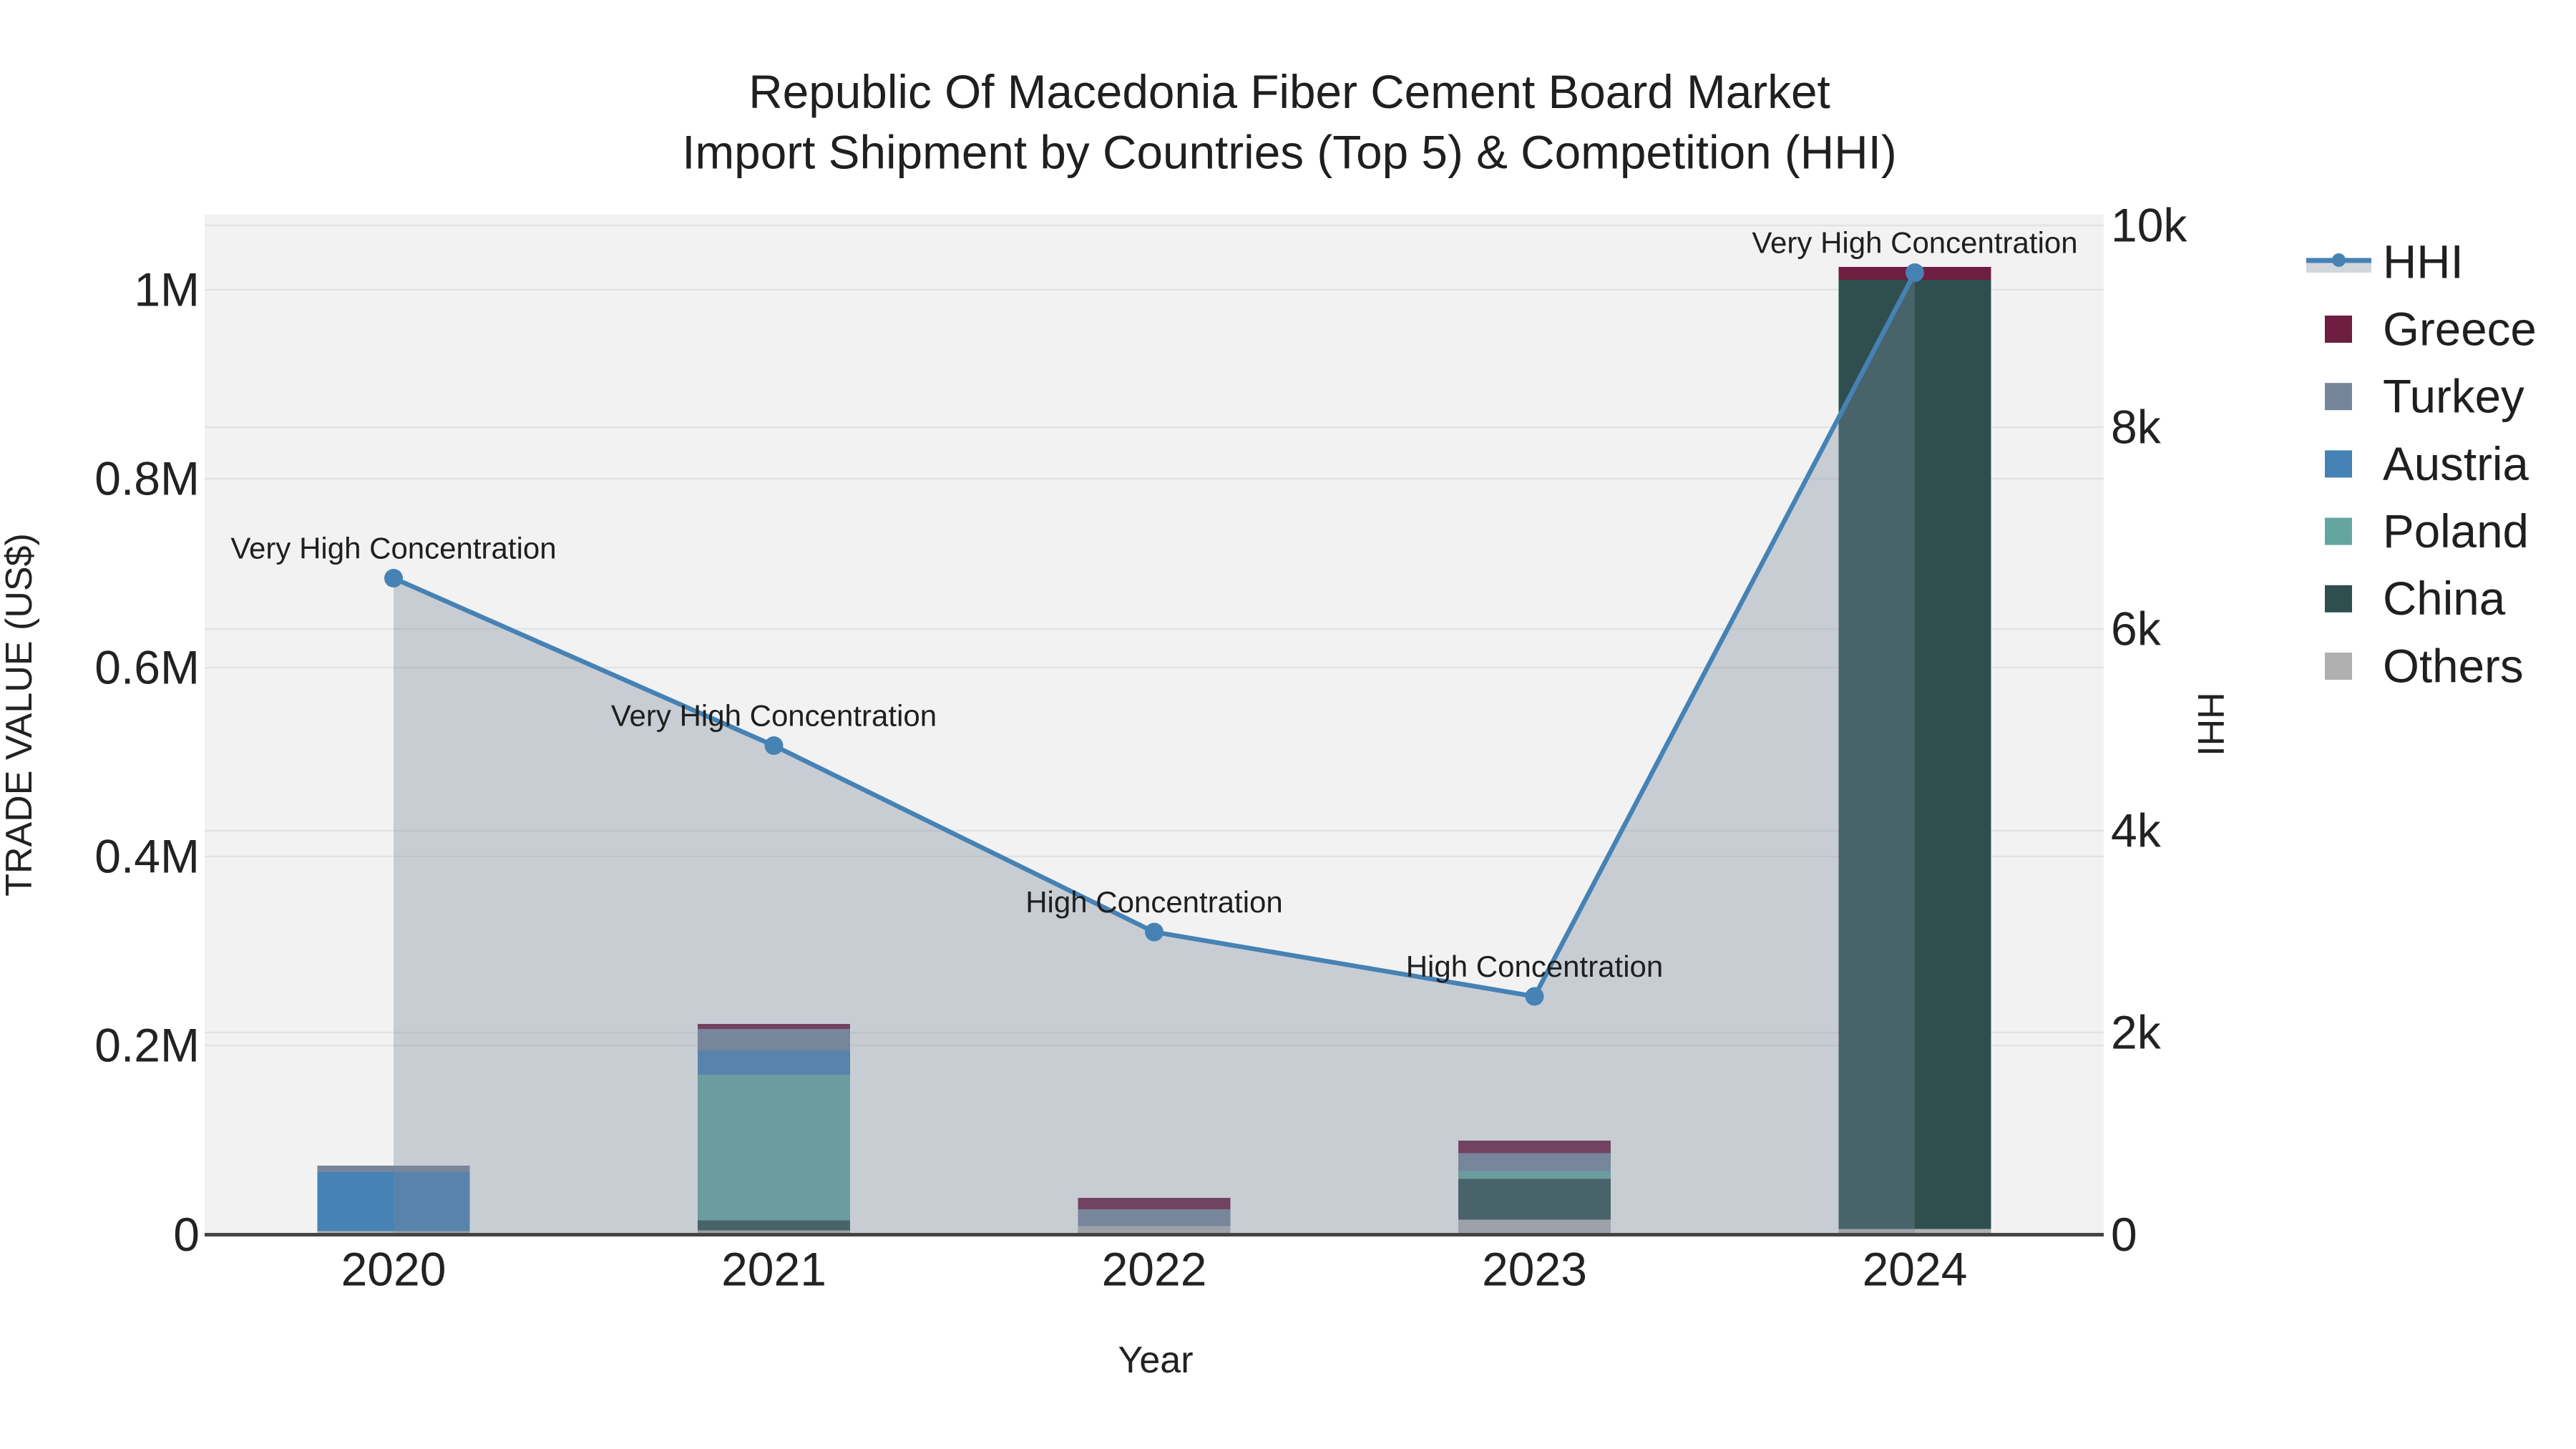 Image resolution: width=2576 pixels, height=1449 pixels. I want to click on svg-text: Turkey, so click(2453, 397).